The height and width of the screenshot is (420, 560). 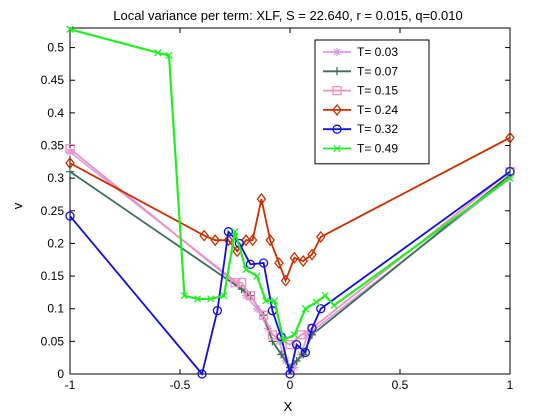 I want to click on legend-label: T= 0.07, so click(x=377, y=71).